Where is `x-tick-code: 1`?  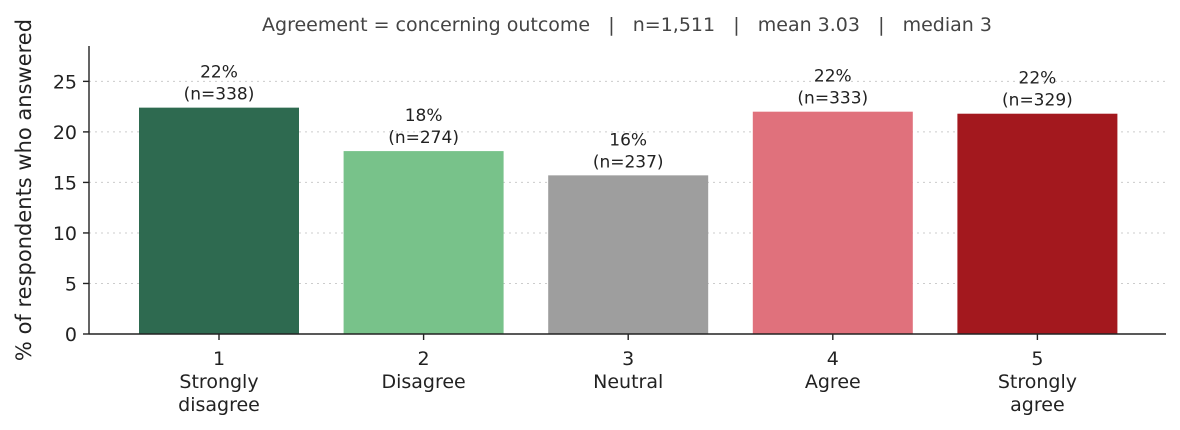 x-tick-code: 1 is located at coordinates (219, 359).